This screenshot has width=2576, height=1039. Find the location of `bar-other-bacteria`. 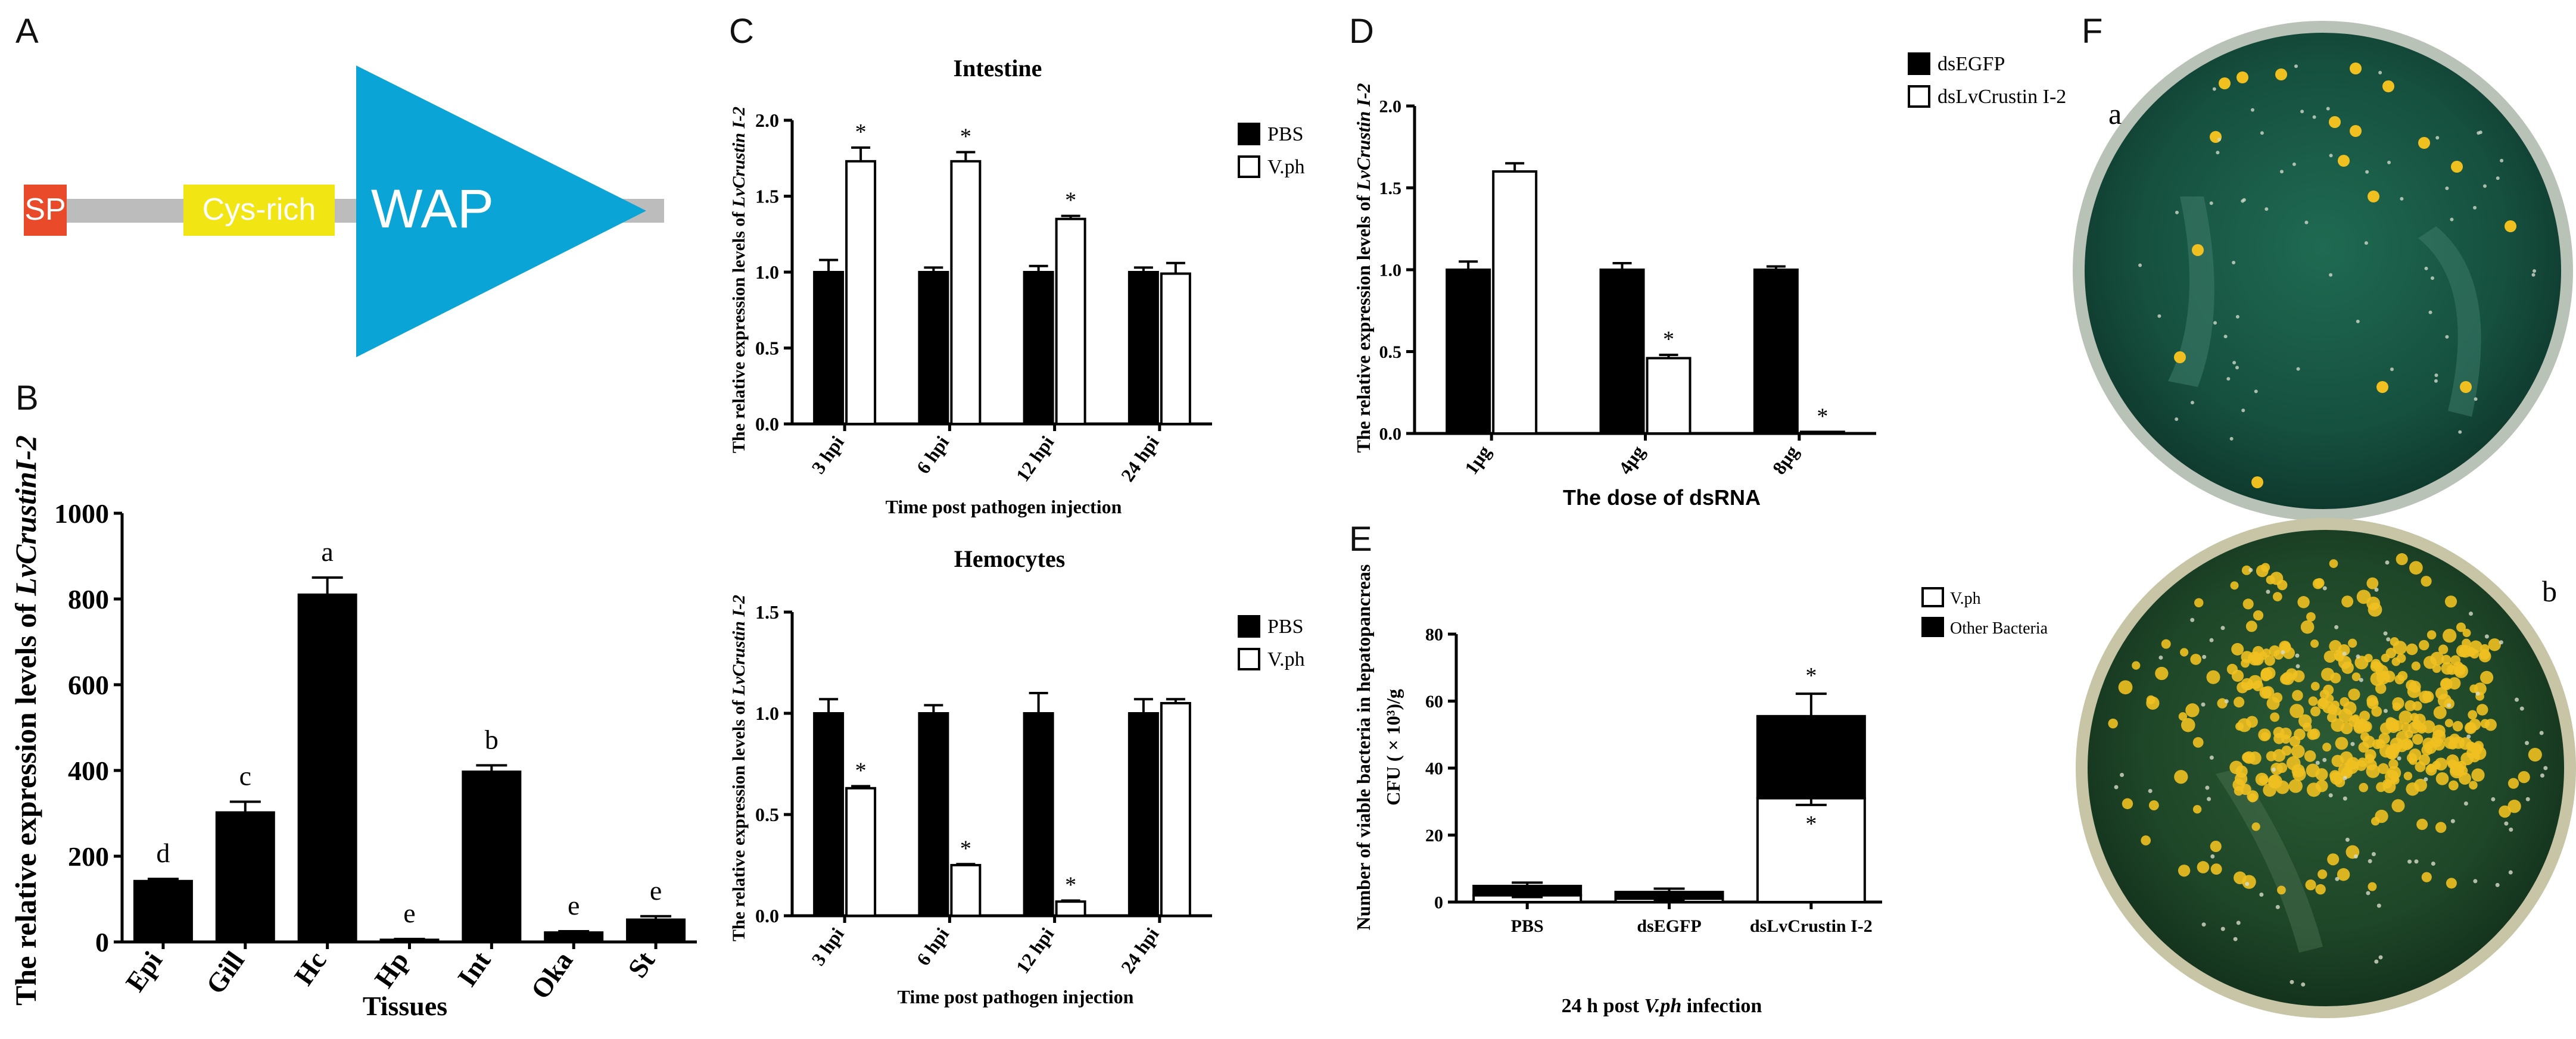

bar-other-bacteria is located at coordinates (1811, 757).